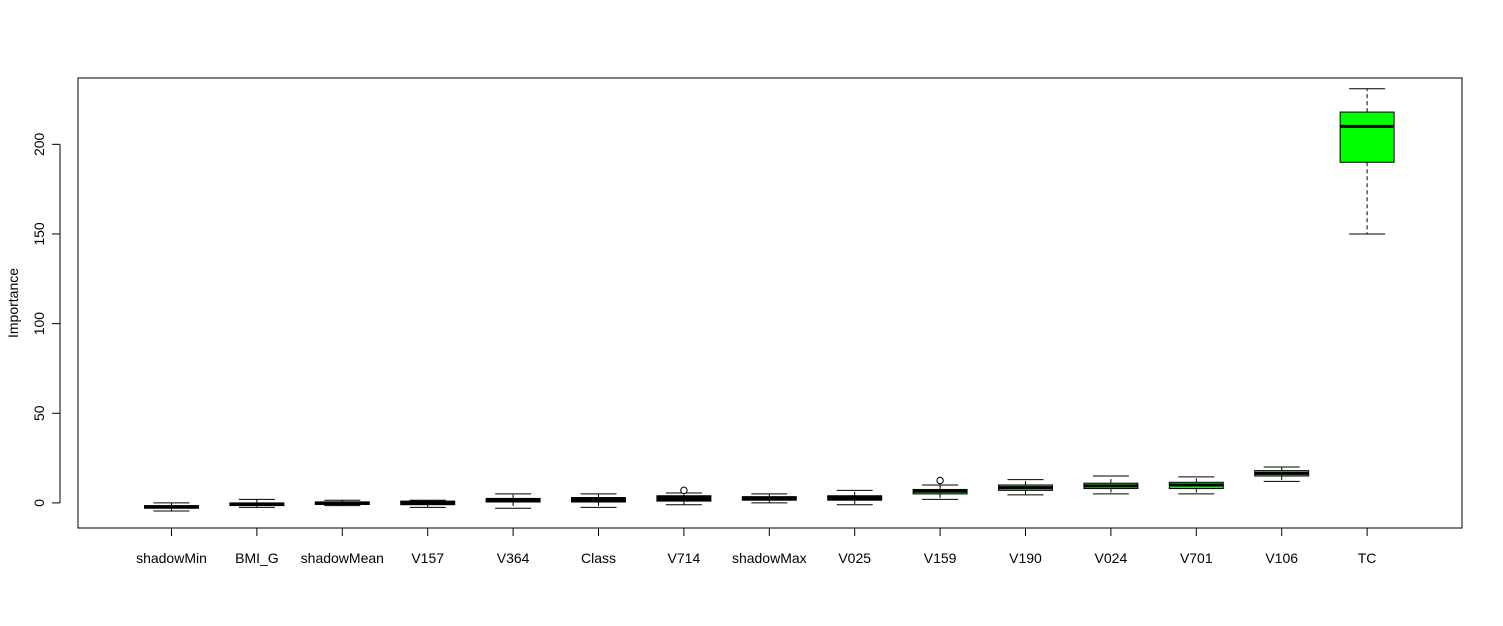 The image size is (1503, 626). Describe the element at coordinates (1111, 558) in the screenshot. I see `x-tick-label: V024` at that location.